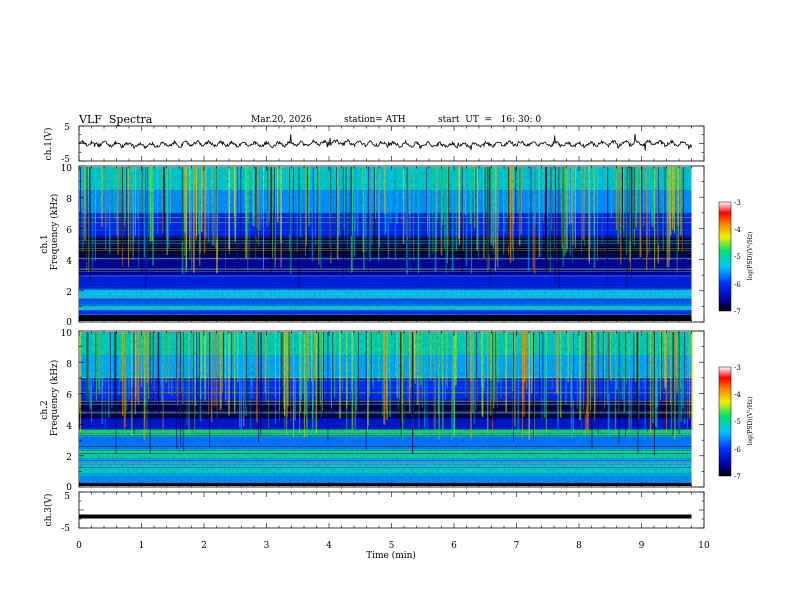  I want to click on xtick-7: 7, so click(517, 546).